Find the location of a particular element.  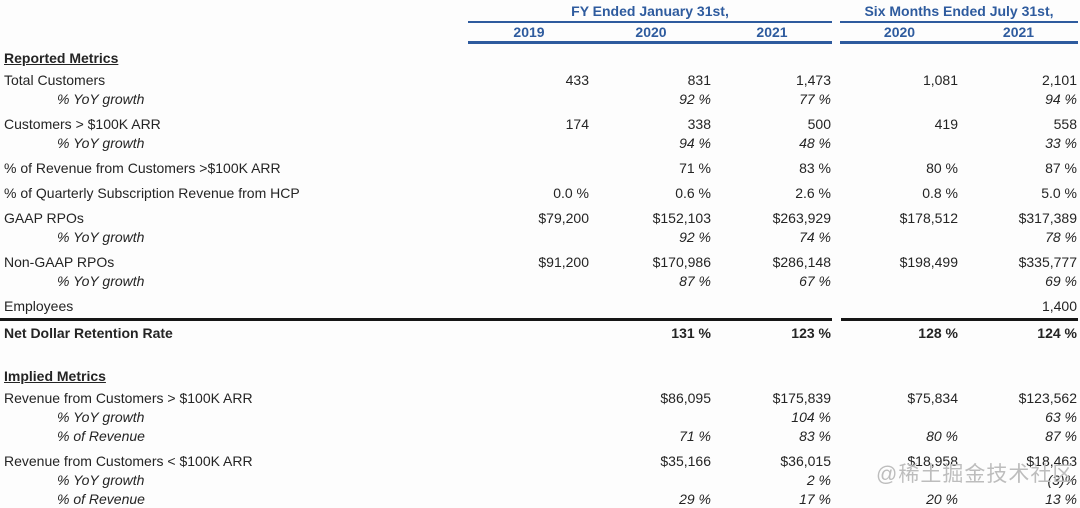

cell-value: 558 is located at coordinates (1065, 123).